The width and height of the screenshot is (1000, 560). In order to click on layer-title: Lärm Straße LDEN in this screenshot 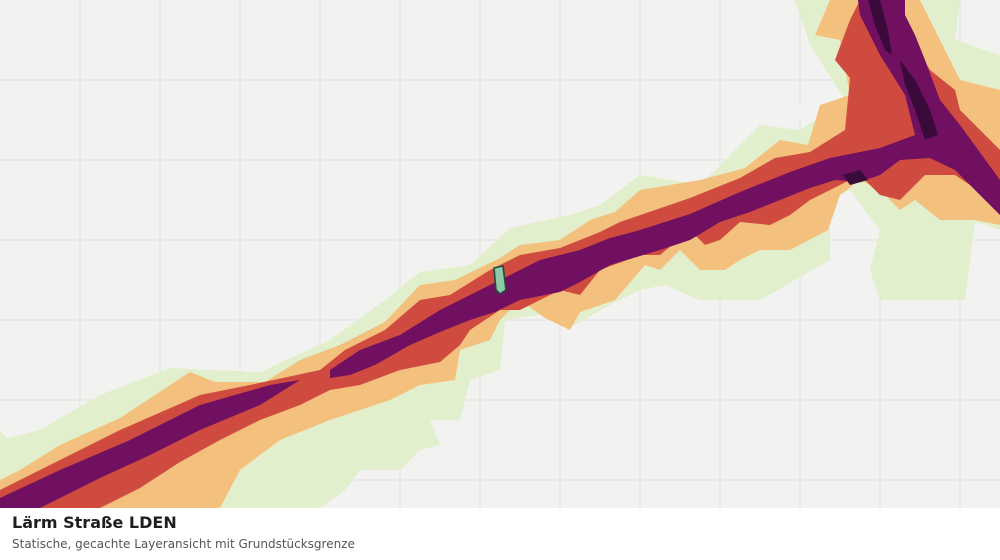, I will do `click(94, 522)`.